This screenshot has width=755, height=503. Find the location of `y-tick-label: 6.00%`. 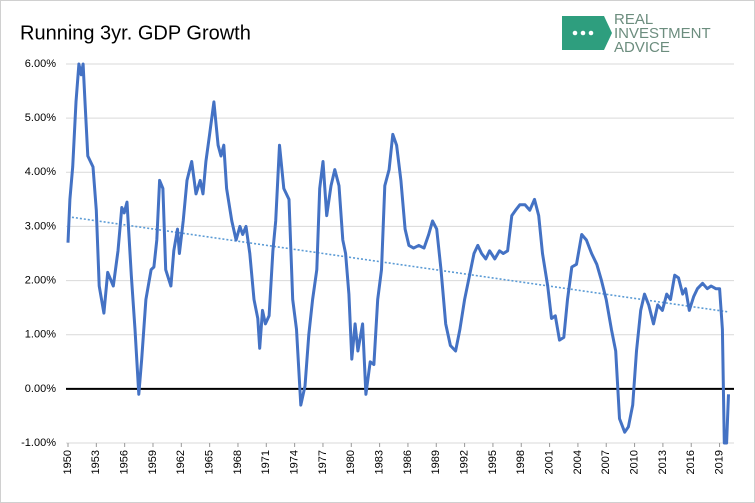

y-tick-label: 6.00% is located at coordinates (40, 64).